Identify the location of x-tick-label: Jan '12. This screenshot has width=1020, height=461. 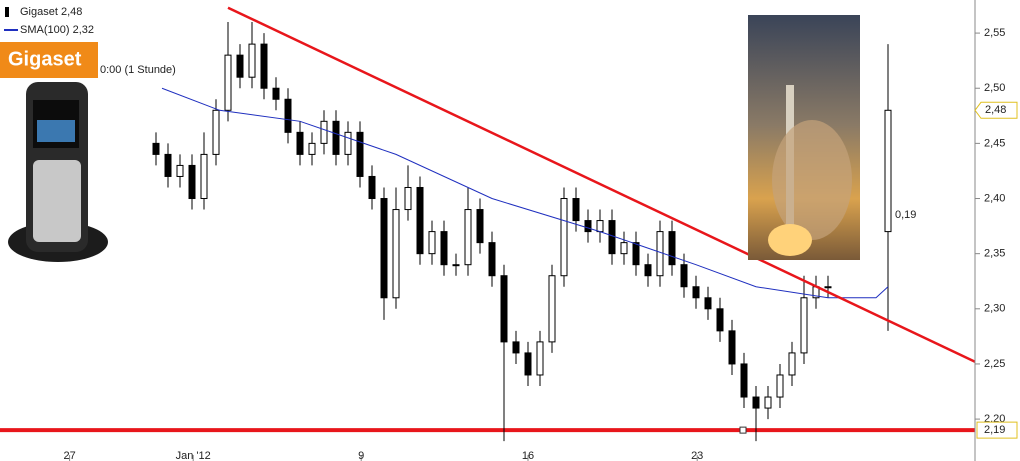
(193, 455).